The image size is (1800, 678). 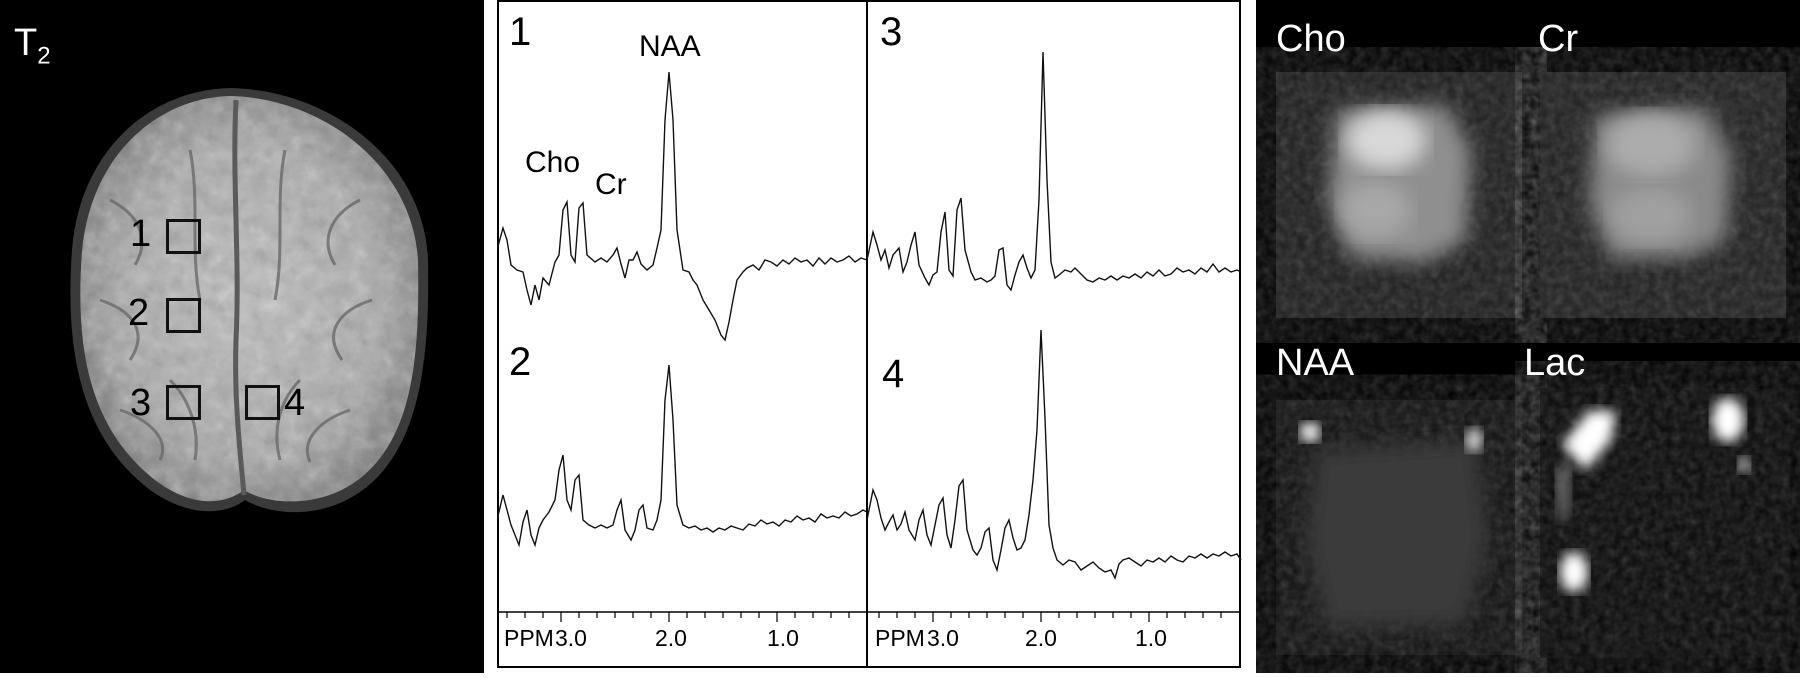 I want to click on axis-tick-left-3: 3.0, so click(x=571, y=638).